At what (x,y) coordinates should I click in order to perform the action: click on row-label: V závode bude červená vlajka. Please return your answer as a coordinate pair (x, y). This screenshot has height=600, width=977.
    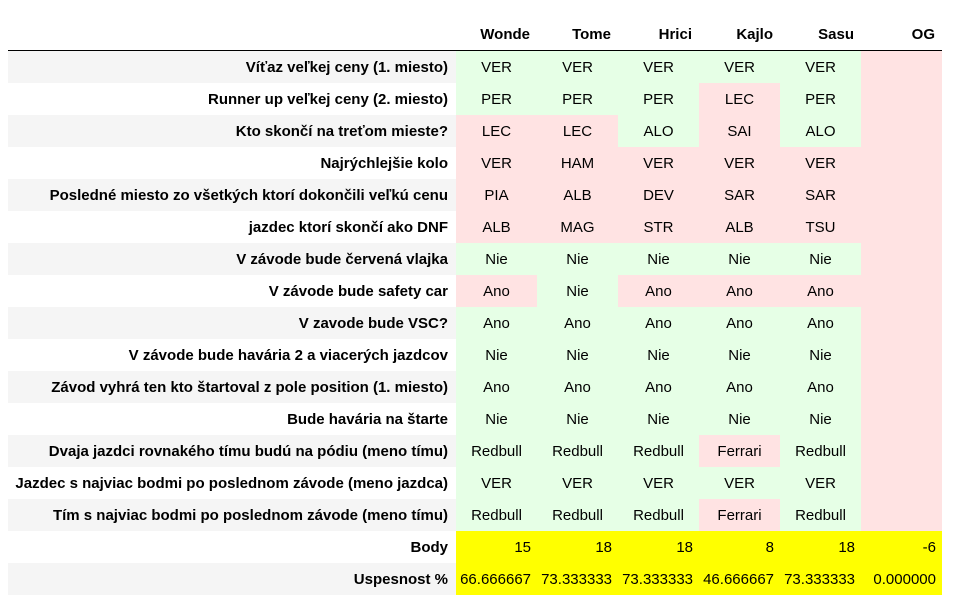
    Looking at the image, I should click on (232, 259).